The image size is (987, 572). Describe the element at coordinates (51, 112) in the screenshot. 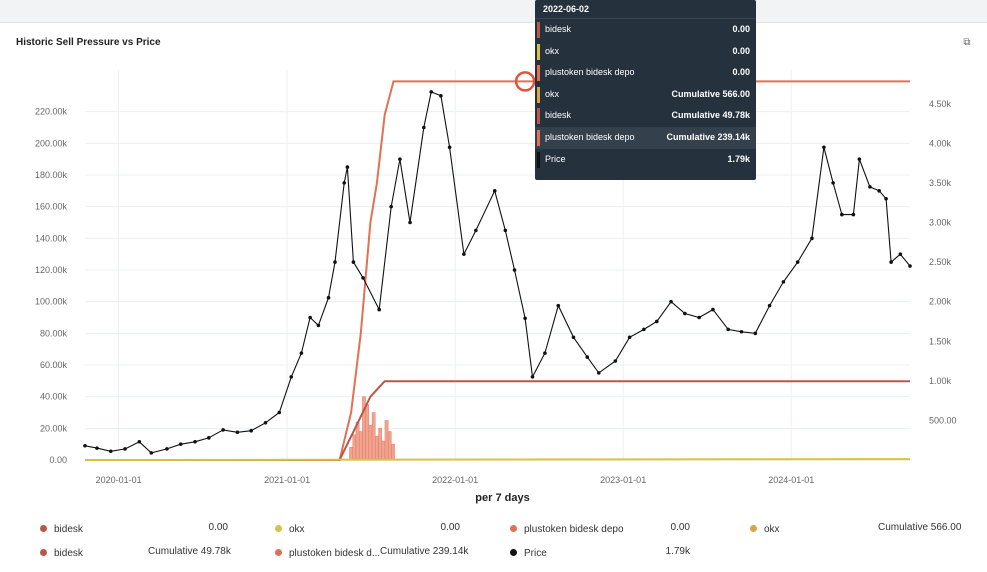

I see `y-tick-label: 220.00k` at that location.